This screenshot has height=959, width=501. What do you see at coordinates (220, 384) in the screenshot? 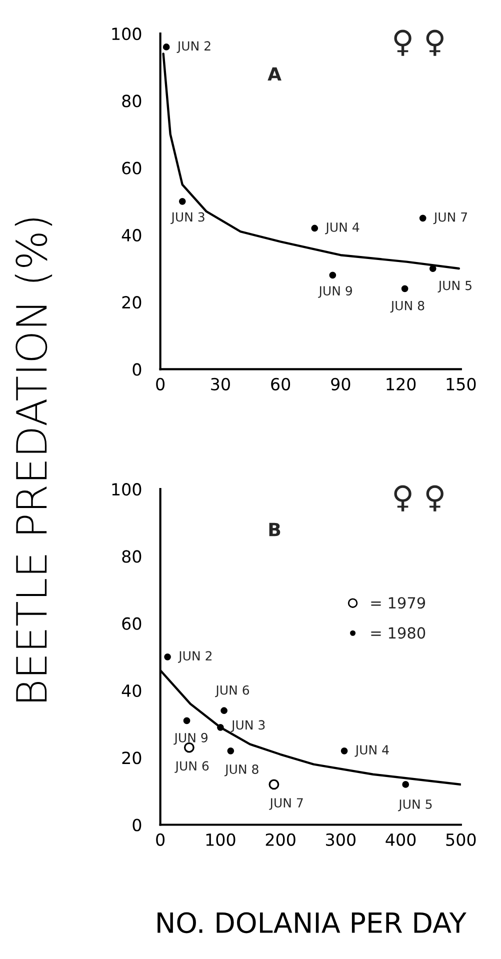
I see `x-tick-label: 30` at bounding box center [220, 384].